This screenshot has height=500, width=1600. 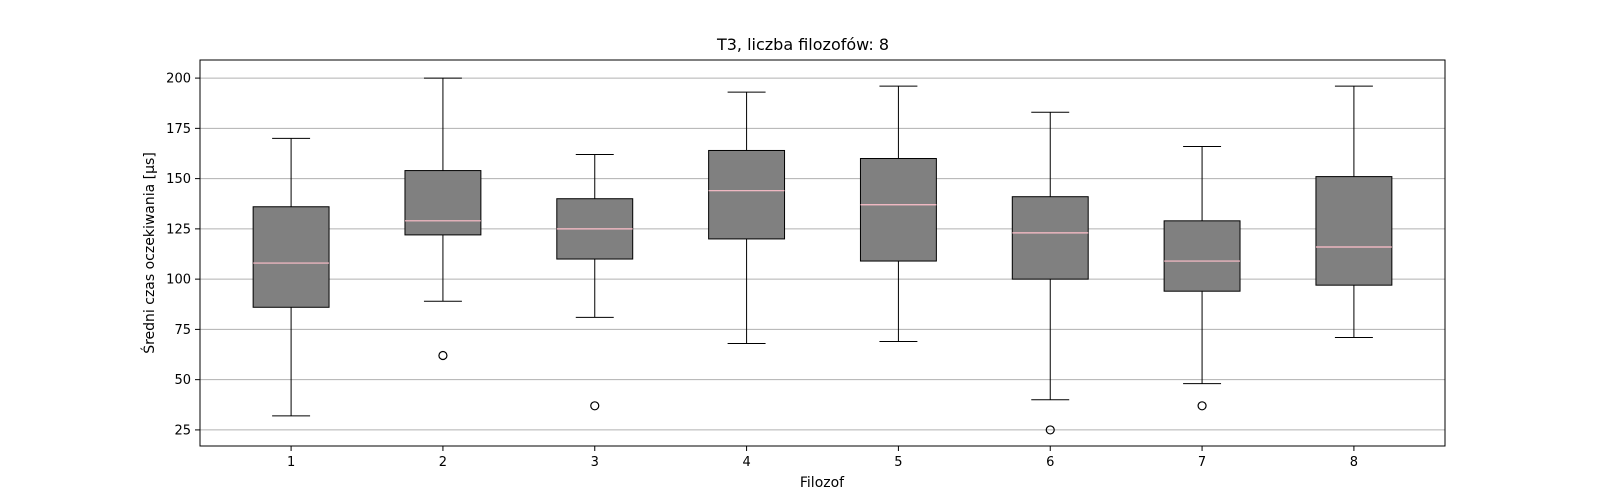 I want to click on x-tick-label: 2, so click(x=443, y=462).